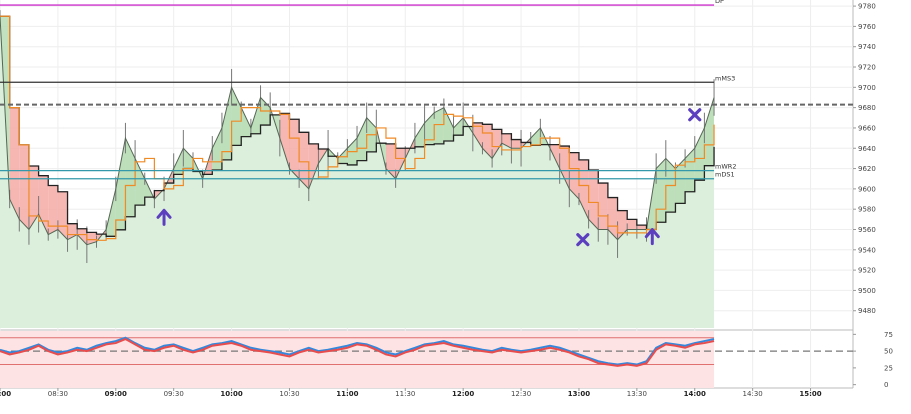  Describe the element at coordinates (810, 394) in the screenshot. I see `time-tick-label: 15:00` at that location.